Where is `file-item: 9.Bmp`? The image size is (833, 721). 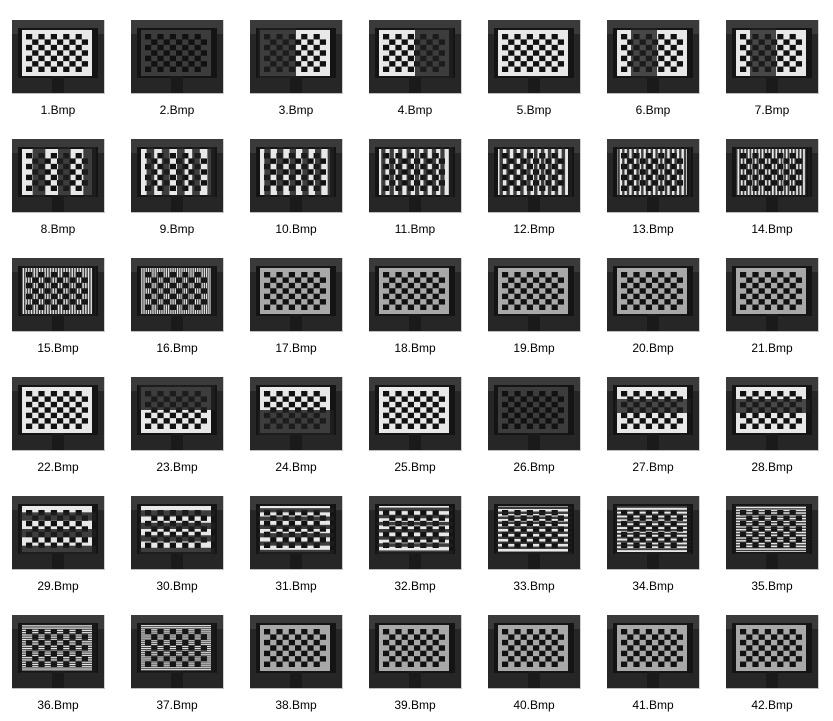 file-item: 9.Bmp is located at coordinates (177, 189).